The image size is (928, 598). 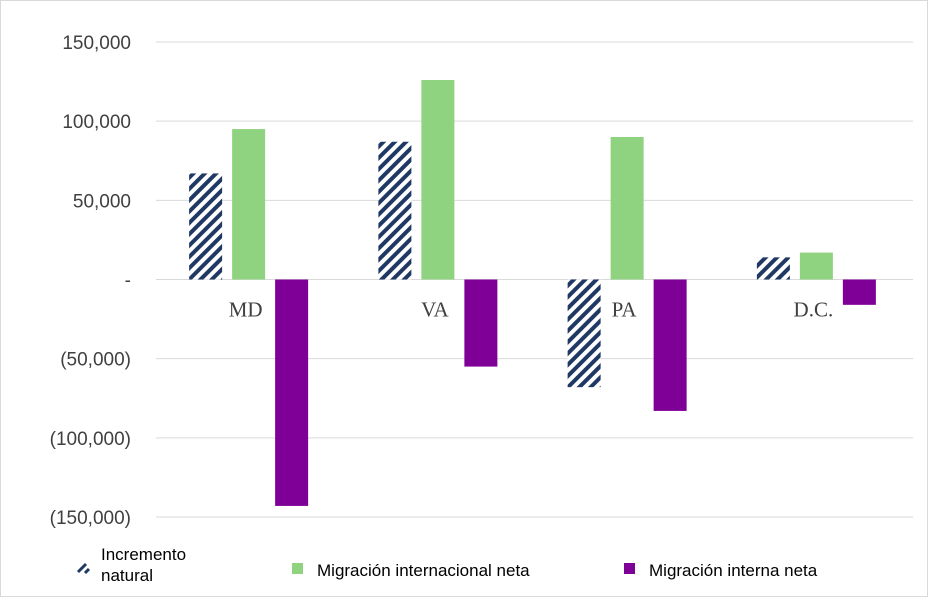 I want to click on y-tick-label: 50,000, so click(x=102, y=201).